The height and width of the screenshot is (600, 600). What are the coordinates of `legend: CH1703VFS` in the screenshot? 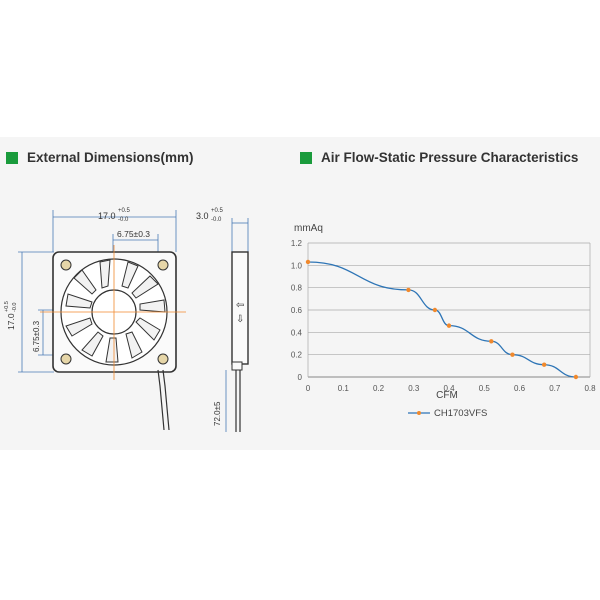 It's located at (447, 413).